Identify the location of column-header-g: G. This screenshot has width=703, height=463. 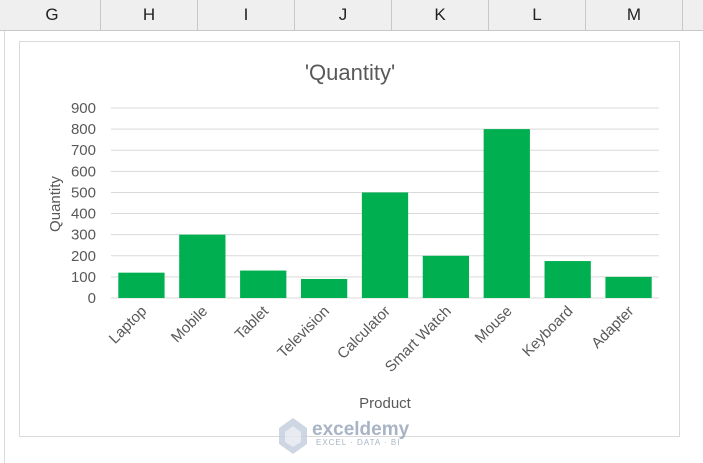
(52, 15).